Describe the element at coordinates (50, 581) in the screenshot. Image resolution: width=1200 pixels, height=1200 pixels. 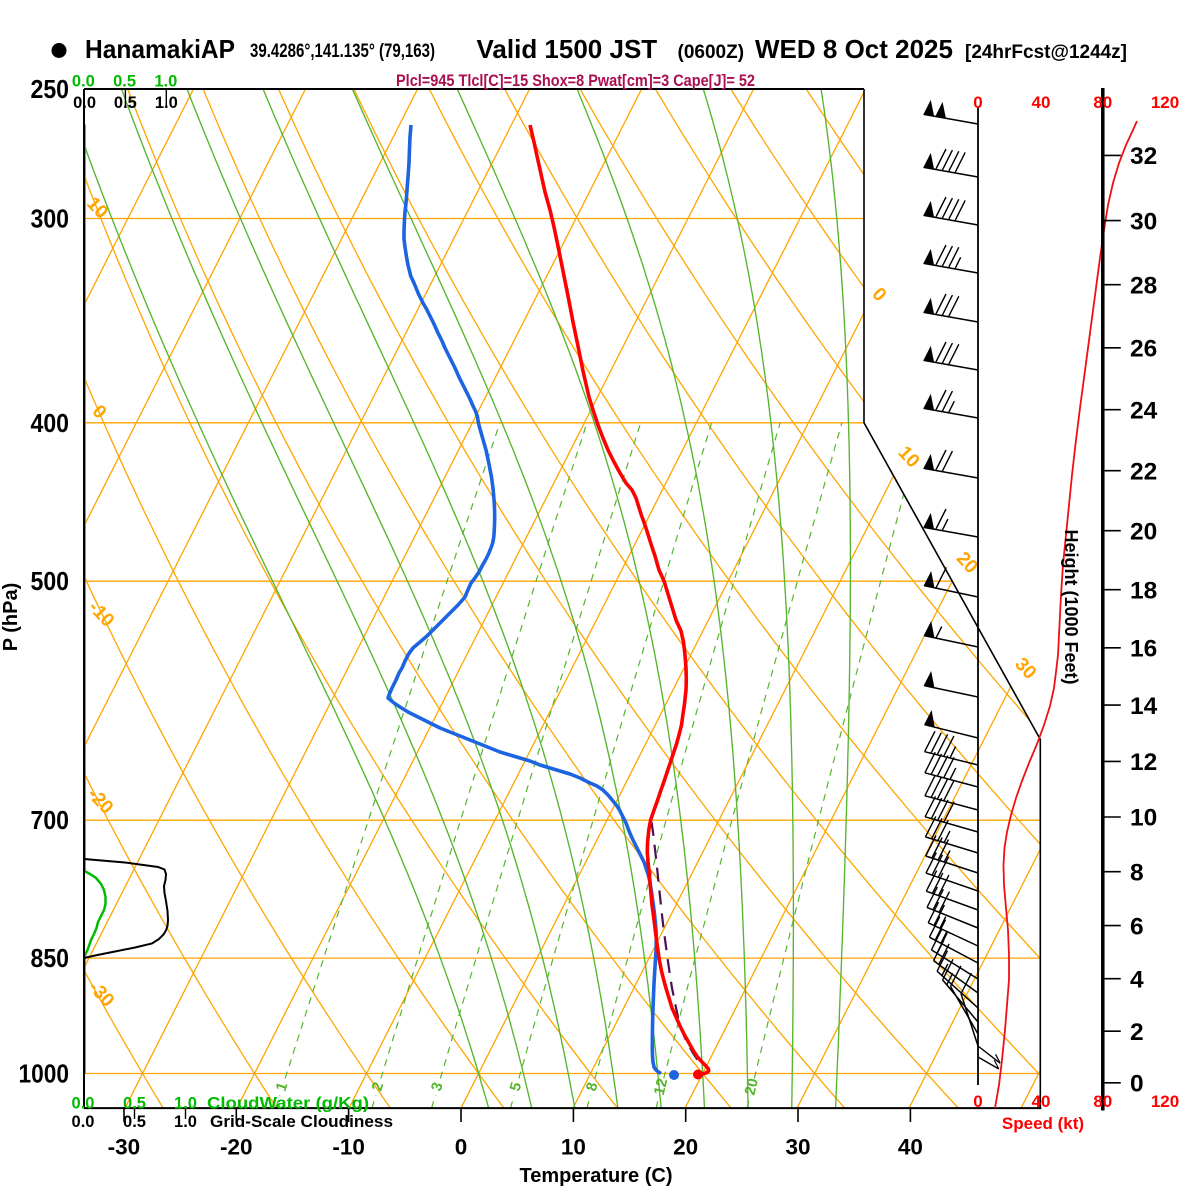
I see `svg-text: 500` at that location.